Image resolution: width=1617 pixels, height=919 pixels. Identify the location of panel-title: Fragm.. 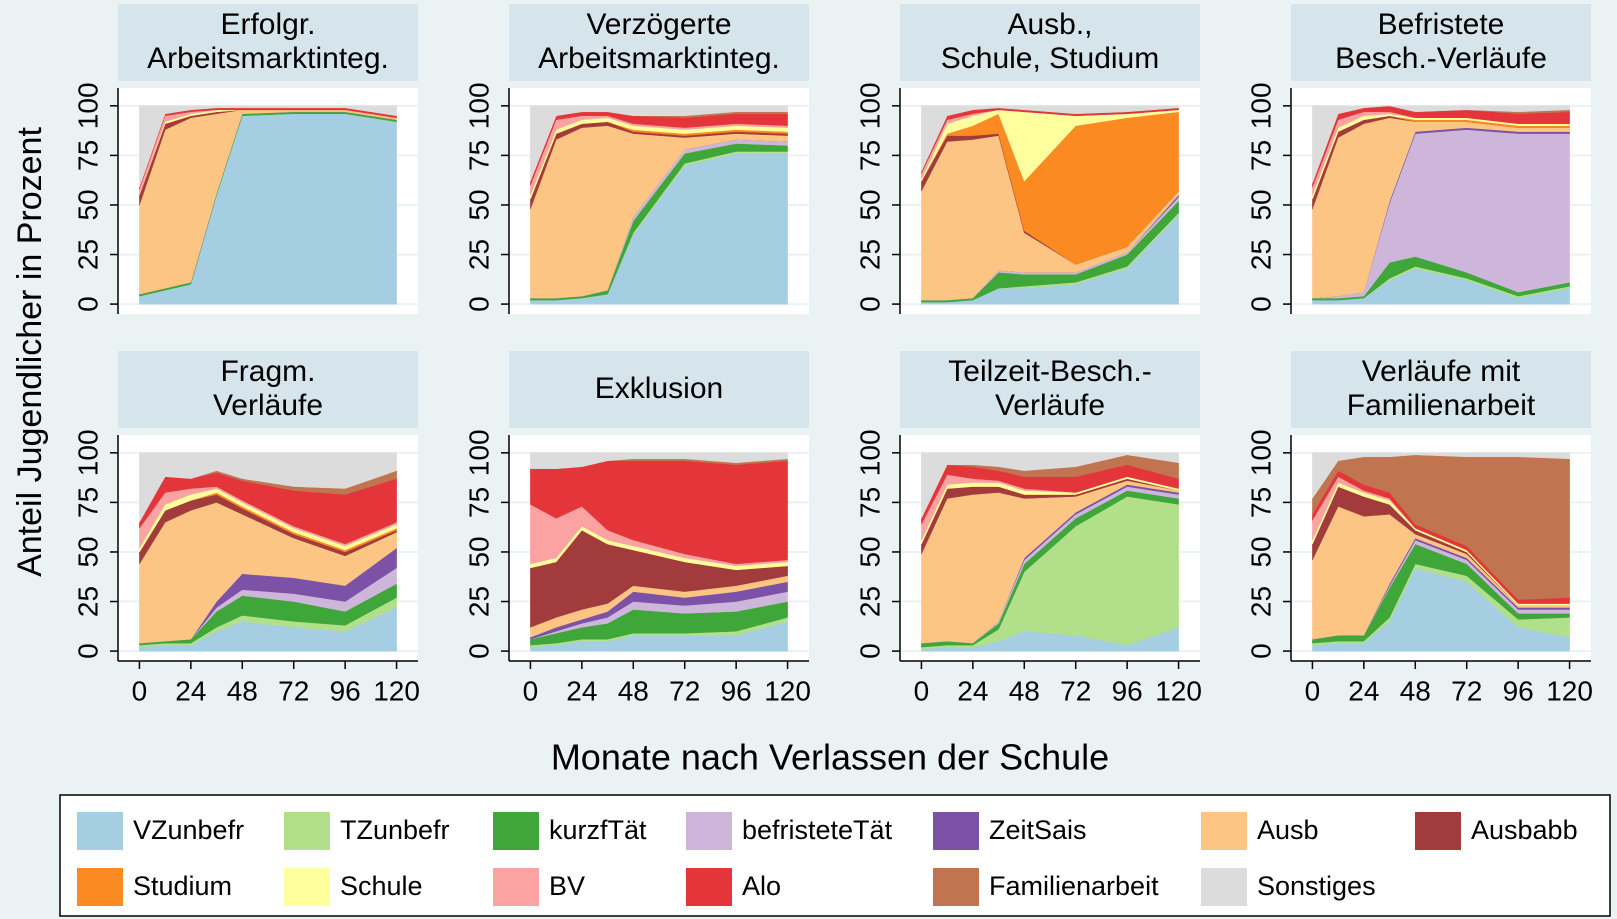
(267, 371).